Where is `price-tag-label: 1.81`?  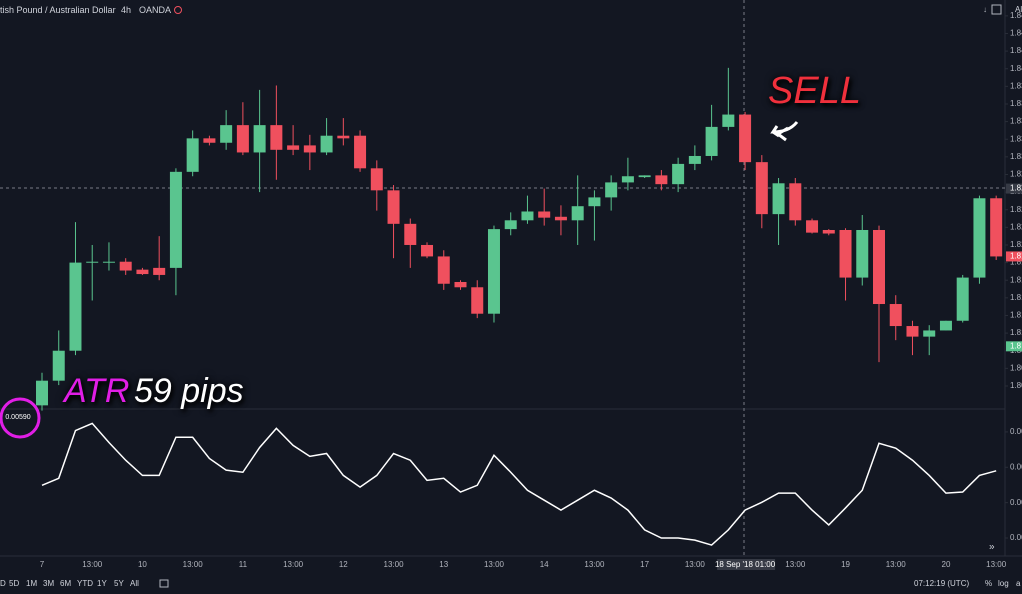
price-tag-label: 1.81 is located at coordinates (1016, 256).